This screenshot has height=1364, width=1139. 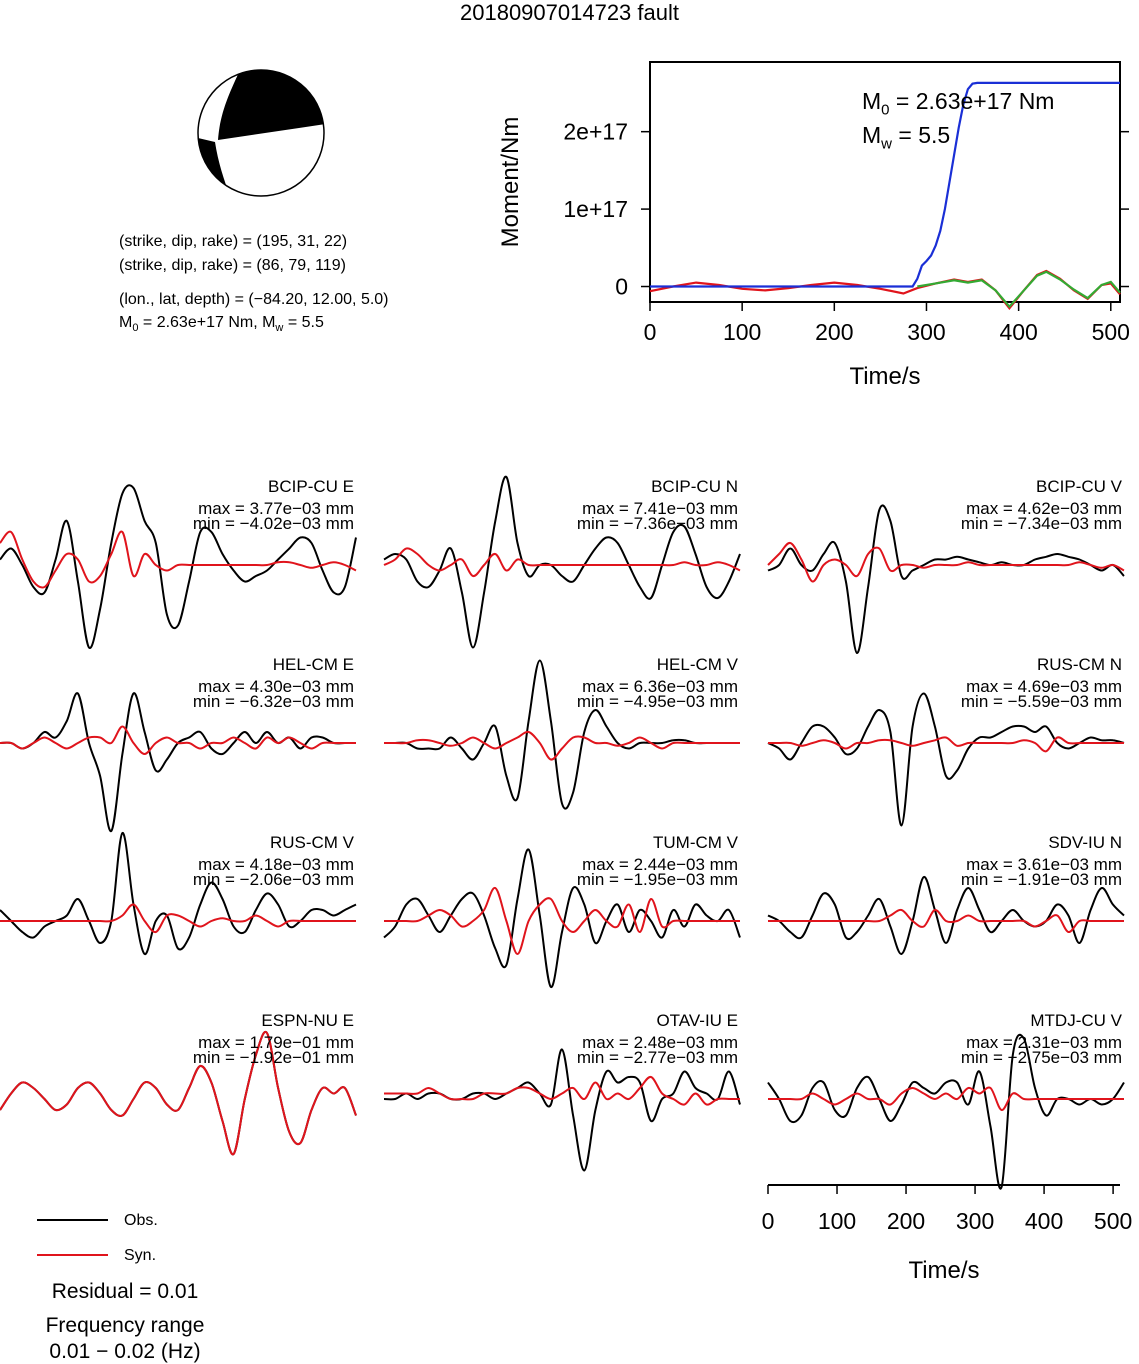 What do you see at coordinates (276, 508) in the screenshot?
I see `trace-max: max = 3.77e−03 mm` at bounding box center [276, 508].